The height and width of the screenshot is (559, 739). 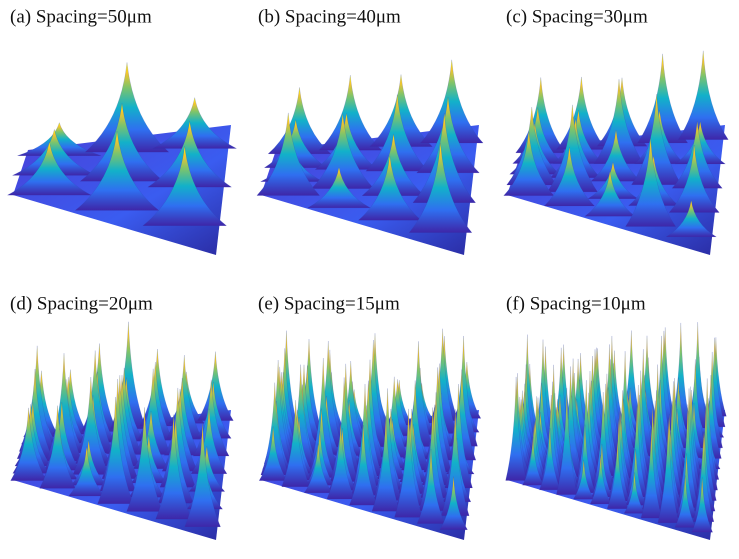 What do you see at coordinates (576, 303) in the screenshot?
I see `panel-label: (f) Spacing=10μm` at bounding box center [576, 303].